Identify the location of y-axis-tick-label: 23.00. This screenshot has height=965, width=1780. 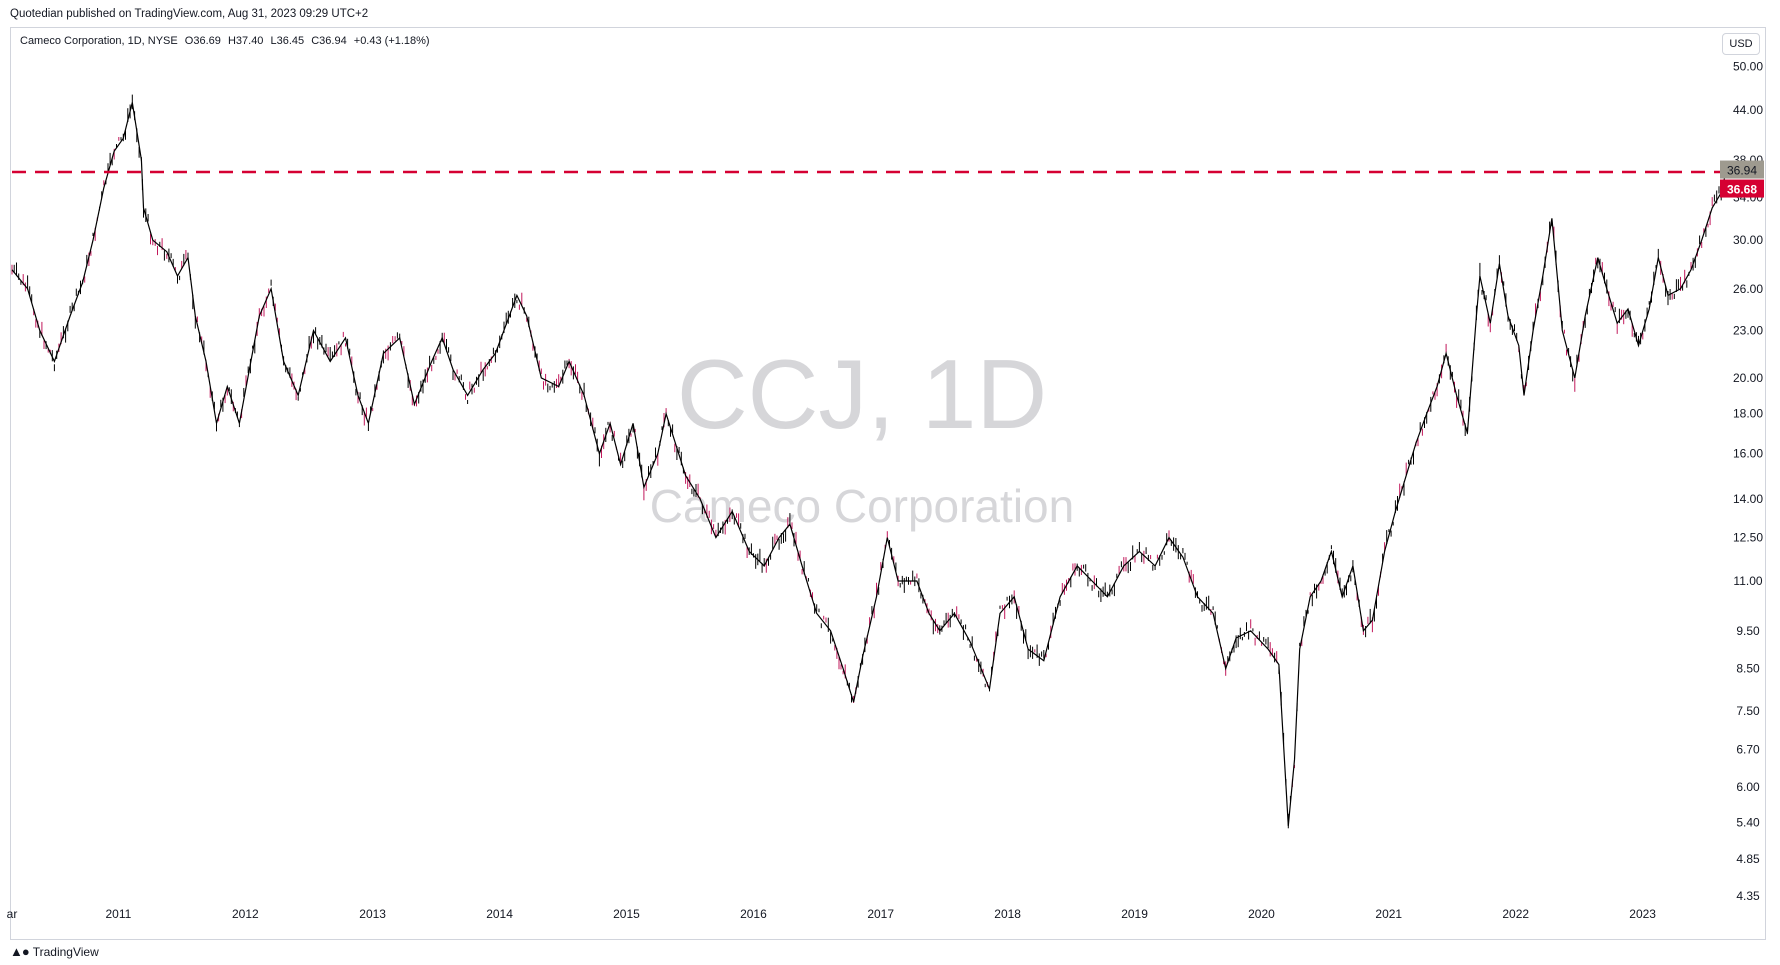
(1748, 330).